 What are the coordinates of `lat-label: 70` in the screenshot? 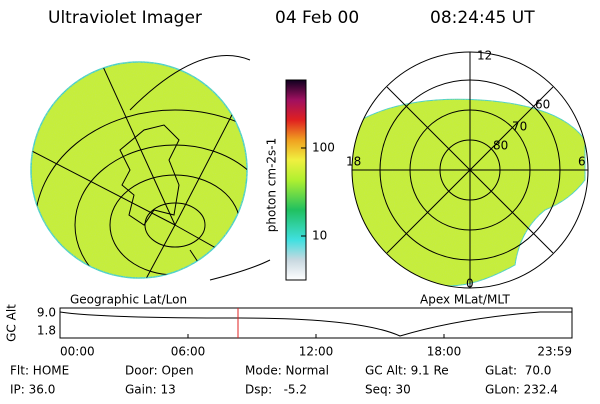 It's located at (519, 127).